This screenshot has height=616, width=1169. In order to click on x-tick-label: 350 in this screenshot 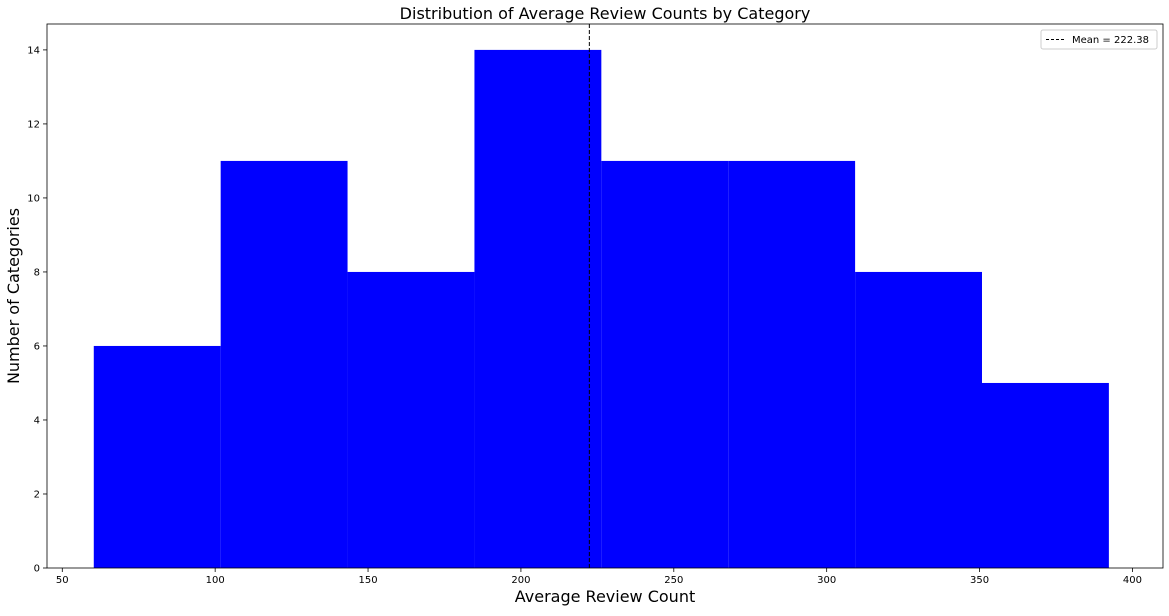, I will do `click(979, 580)`.